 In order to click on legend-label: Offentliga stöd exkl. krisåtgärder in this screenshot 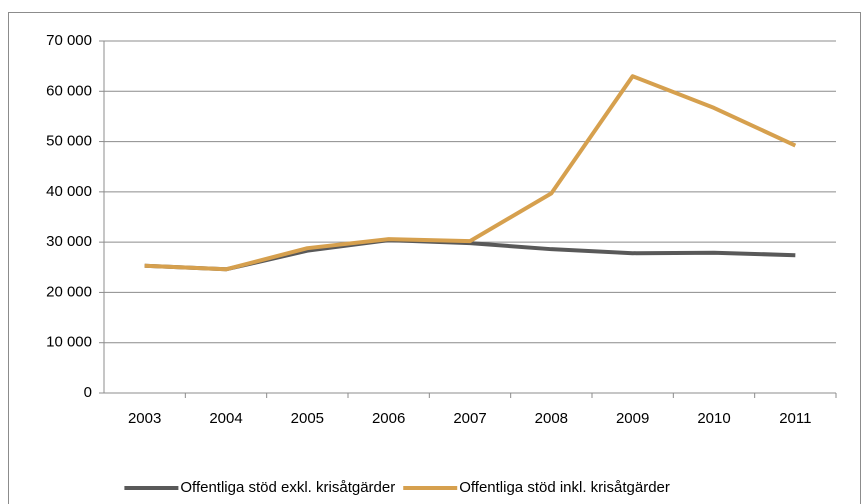, I will do `click(287, 487)`.